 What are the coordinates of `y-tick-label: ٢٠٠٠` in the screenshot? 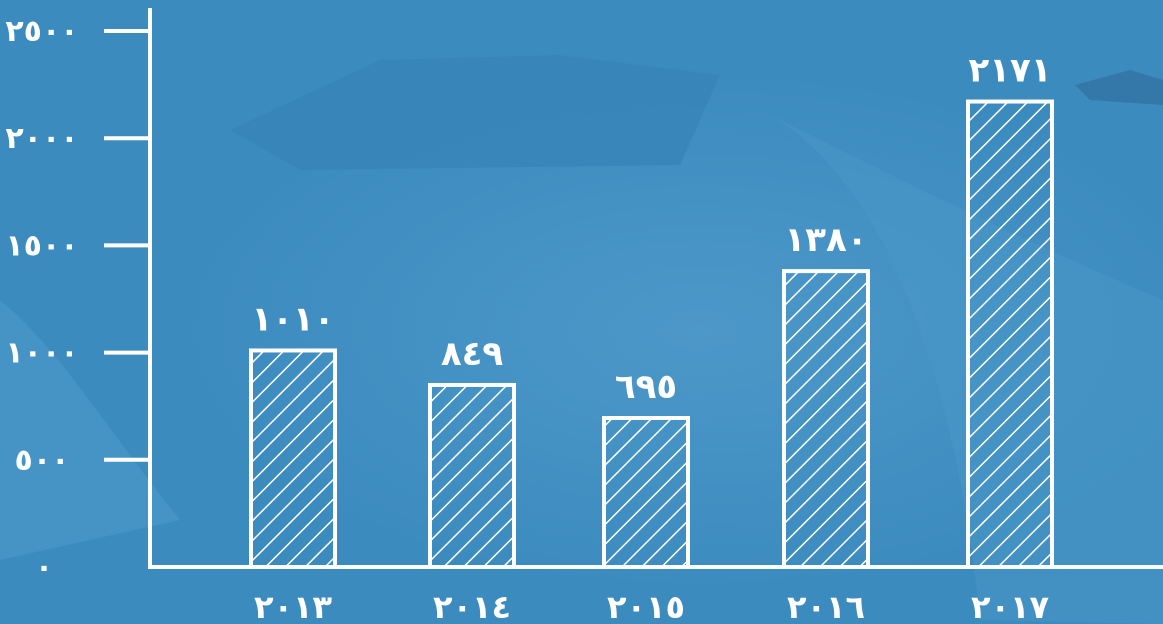 It's located at (41, 138).